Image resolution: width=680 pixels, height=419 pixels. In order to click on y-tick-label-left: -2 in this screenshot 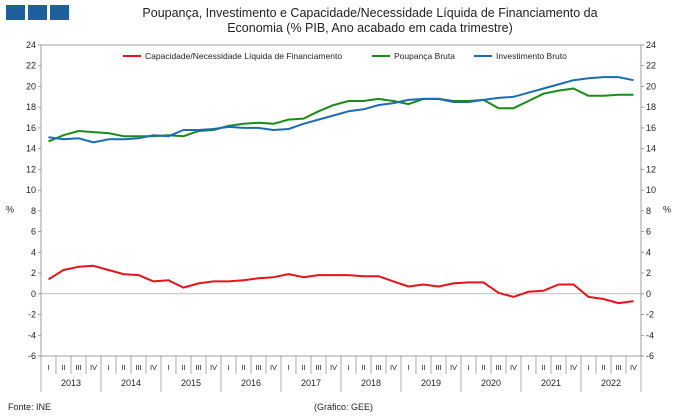, I will do `click(32, 315)`.